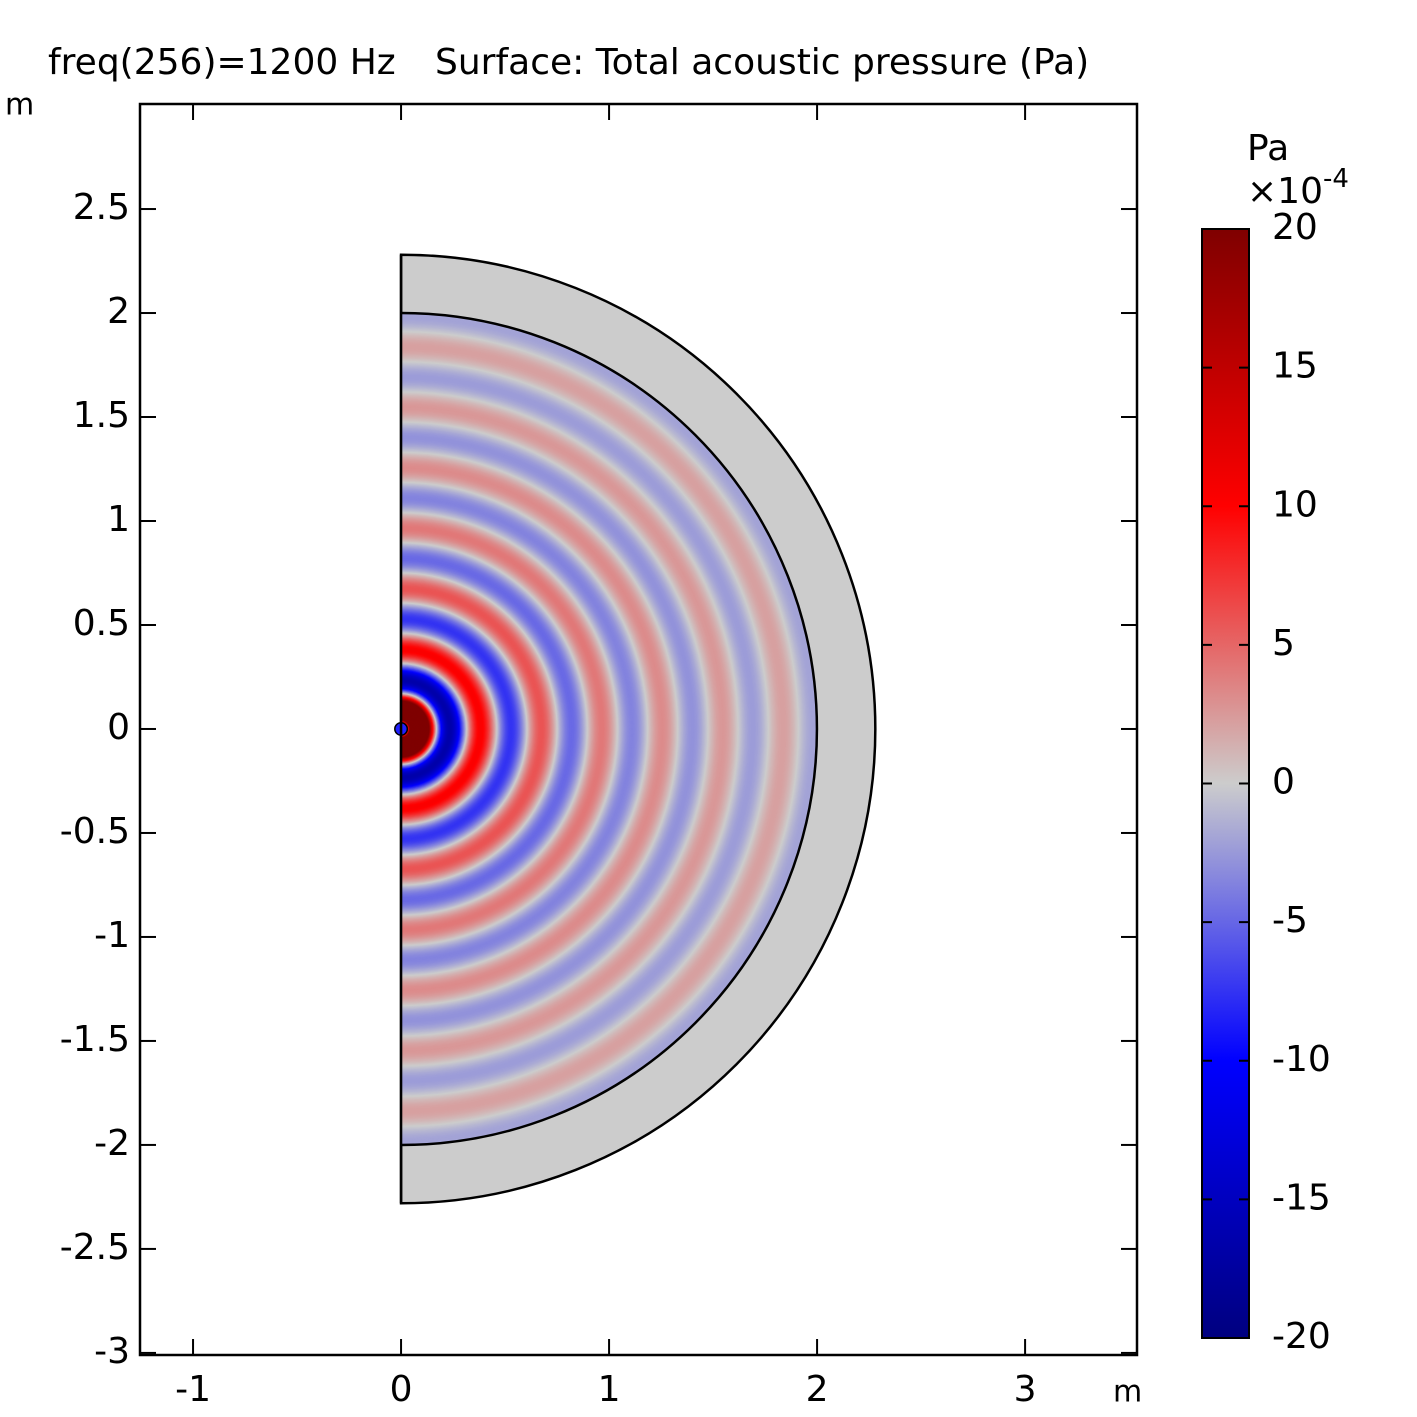  What do you see at coordinates (112, 1143) in the screenshot?
I see `y-tick-label: -2` at bounding box center [112, 1143].